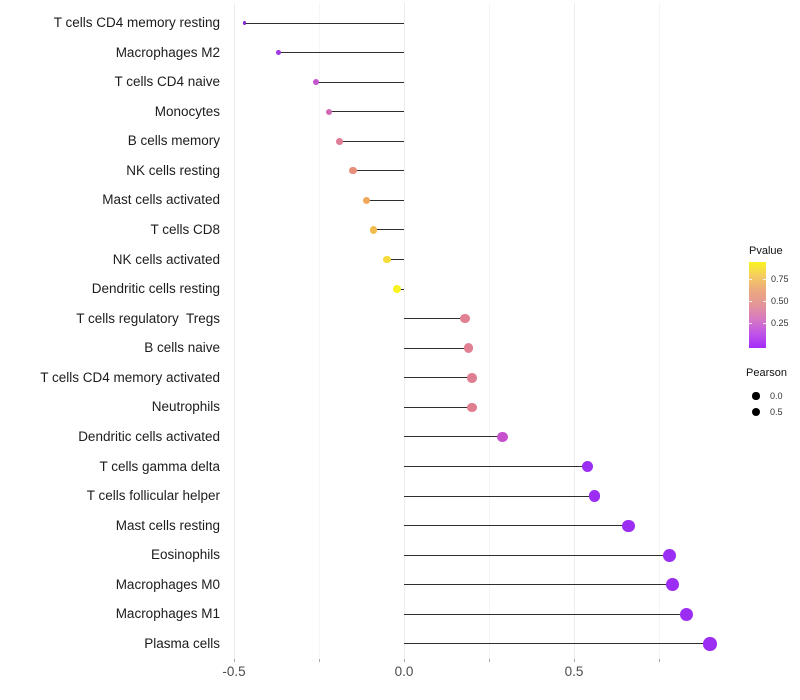 This screenshot has height=700, width=800. What do you see at coordinates (185, 229) in the screenshot?
I see `category-label: T cells CD8` at bounding box center [185, 229].